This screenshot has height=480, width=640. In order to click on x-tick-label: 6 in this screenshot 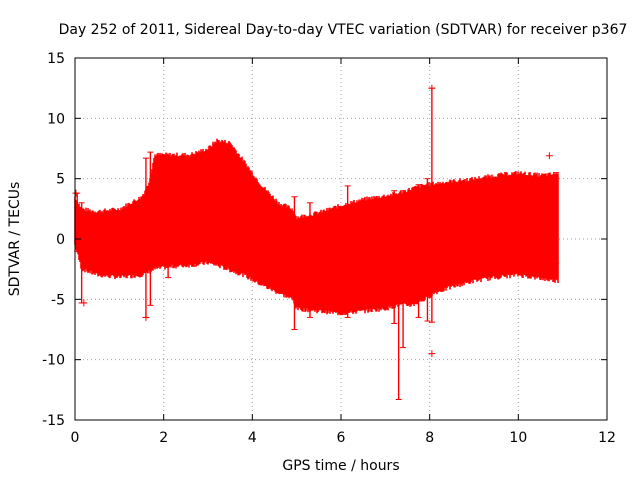, I will do `click(341, 438)`.